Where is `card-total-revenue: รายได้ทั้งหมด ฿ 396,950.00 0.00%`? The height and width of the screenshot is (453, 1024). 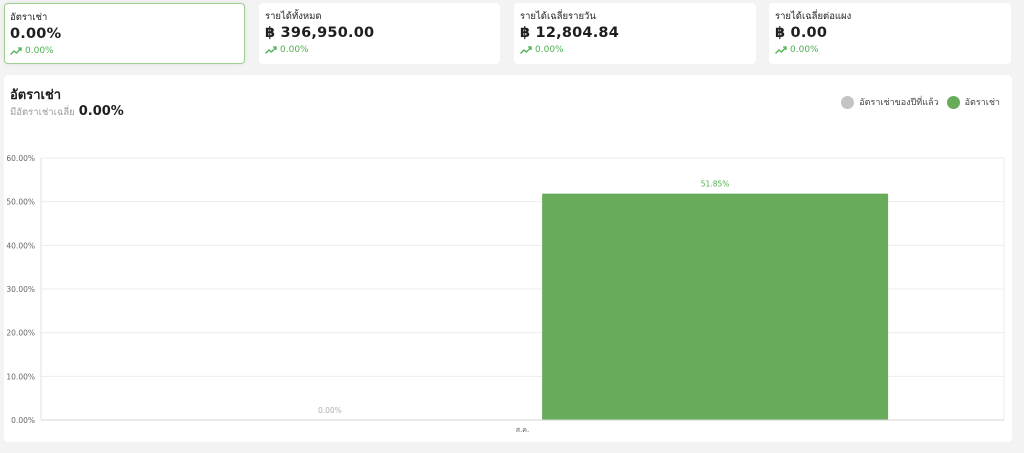 card-total-revenue: รายได้ทั้งหมด ฿ 396,950.00 0.00% is located at coordinates (379, 33).